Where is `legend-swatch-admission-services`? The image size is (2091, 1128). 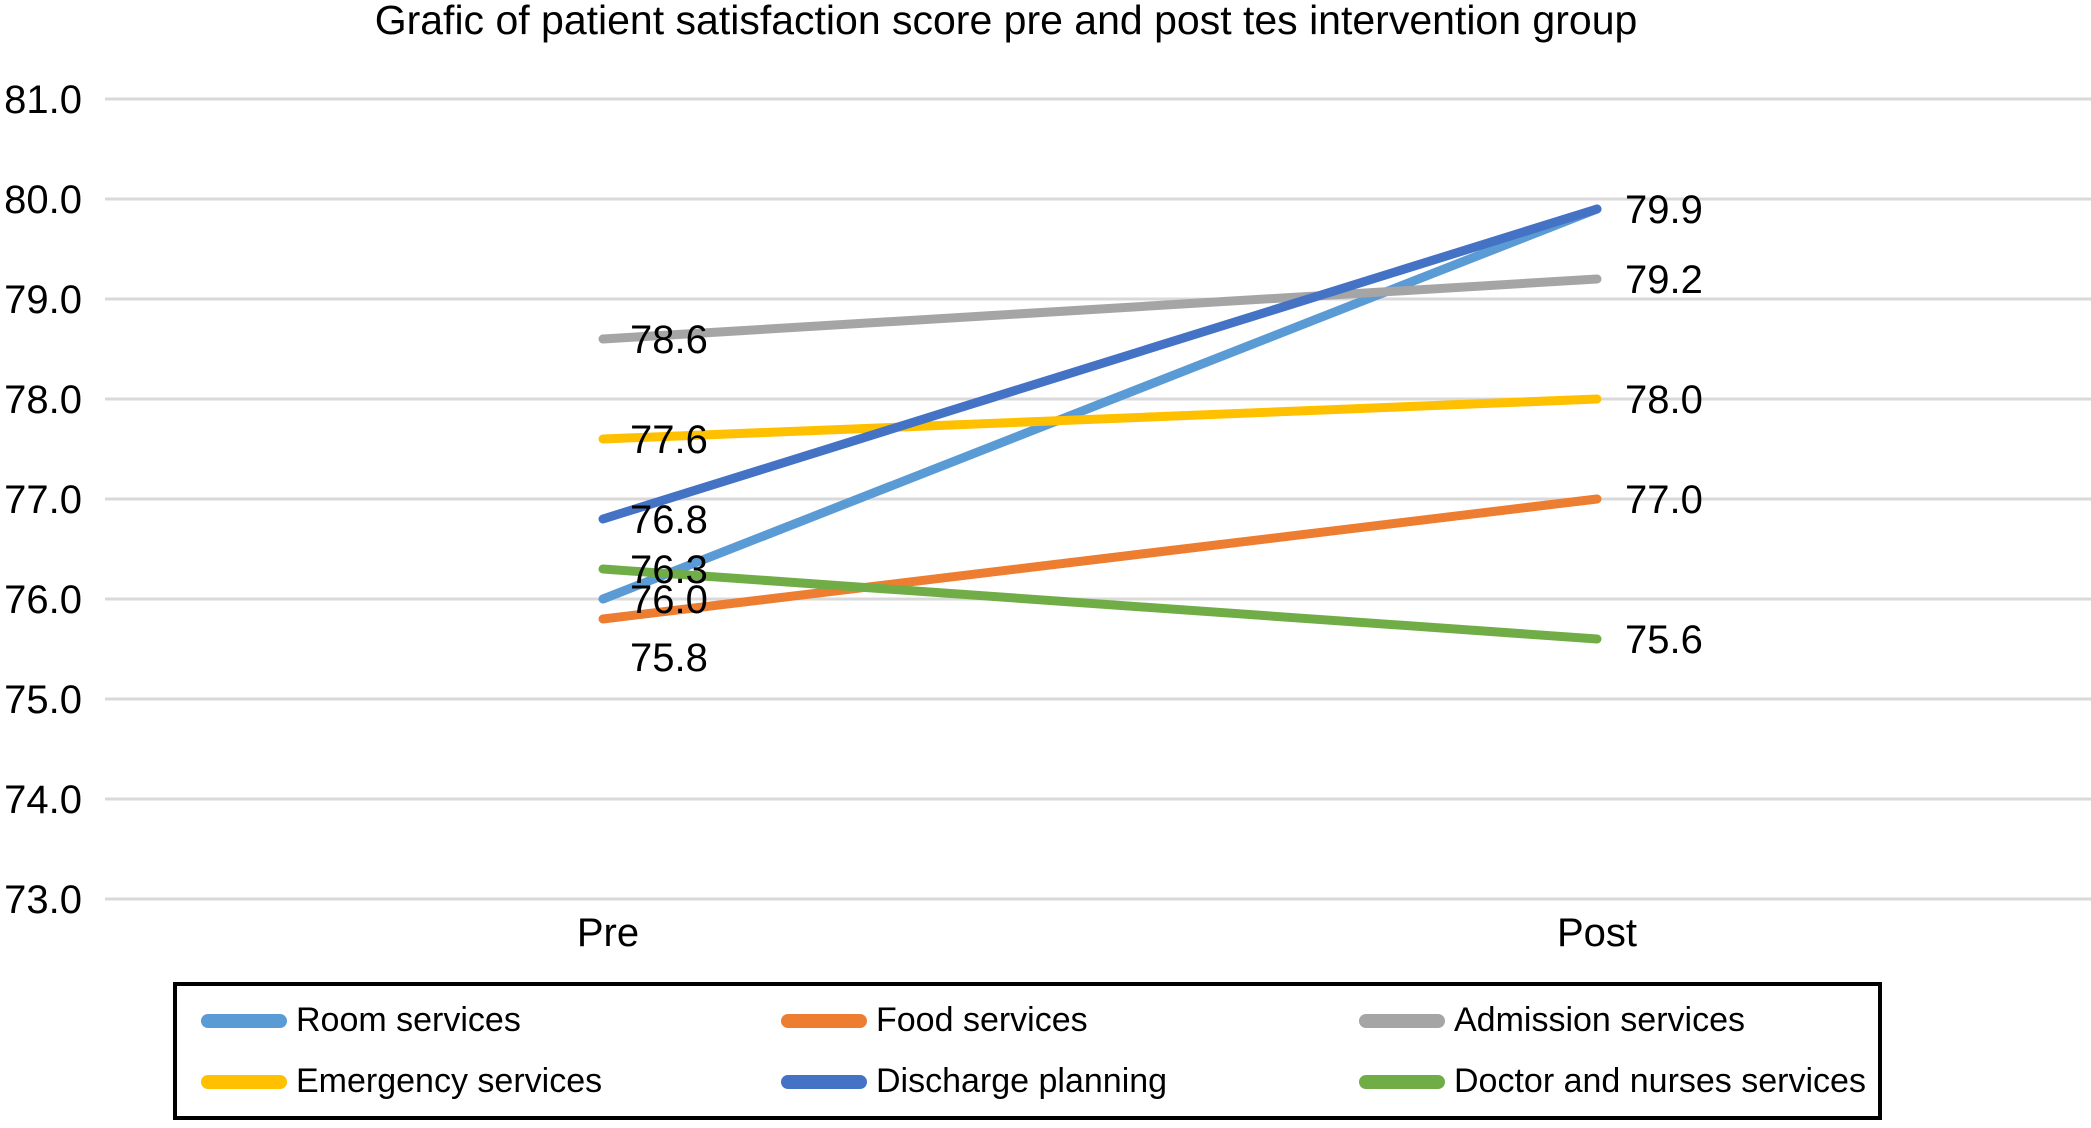 legend-swatch-admission-services is located at coordinates (1402, 1020).